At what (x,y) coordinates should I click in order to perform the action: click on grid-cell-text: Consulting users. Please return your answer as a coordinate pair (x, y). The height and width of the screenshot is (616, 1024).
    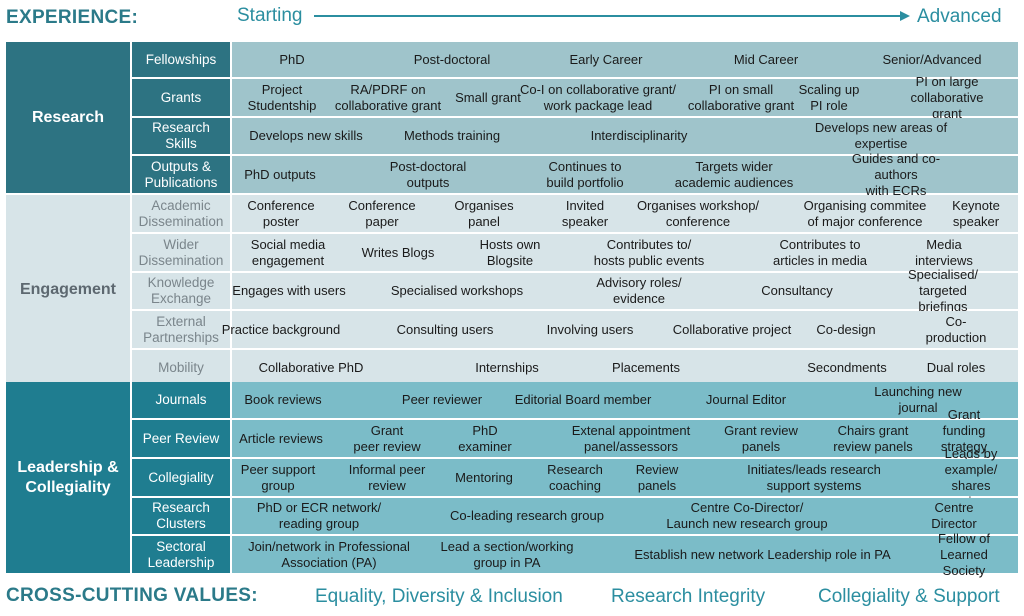
    Looking at the image, I should click on (445, 329).